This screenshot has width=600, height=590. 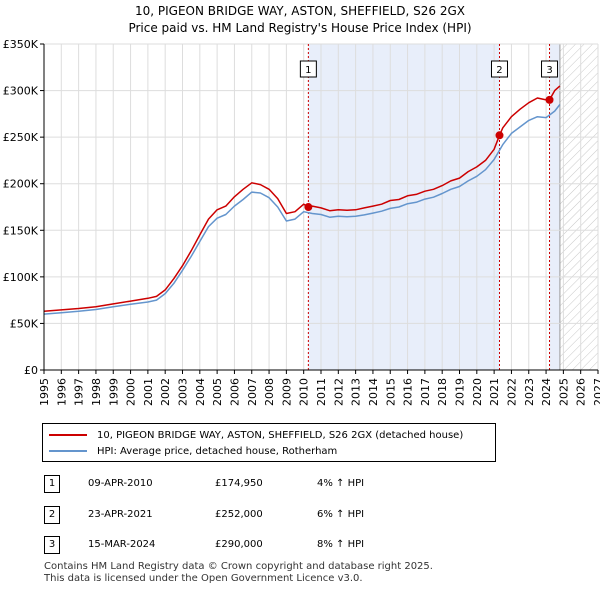 What do you see at coordinates (252, 392) in the screenshot?
I see `x-tick-label: 2007` at bounding box center [252, 392].